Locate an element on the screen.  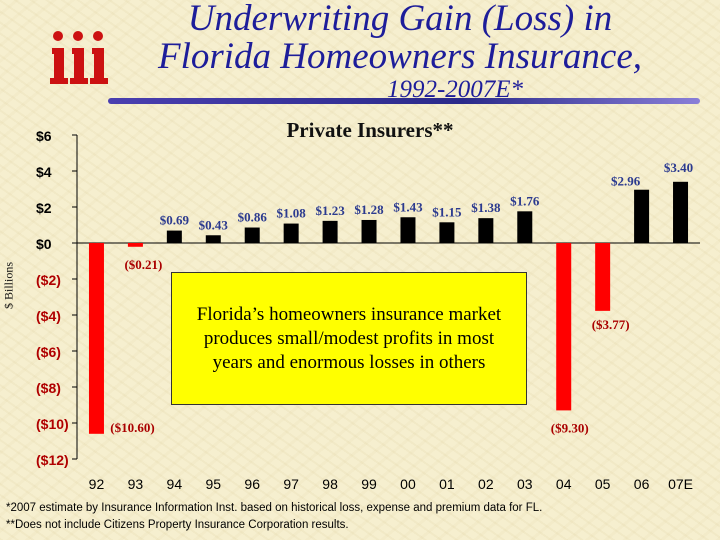
chart-title-line1: Underwriting Gain (Loss) in is located at coordinates (400, 19).